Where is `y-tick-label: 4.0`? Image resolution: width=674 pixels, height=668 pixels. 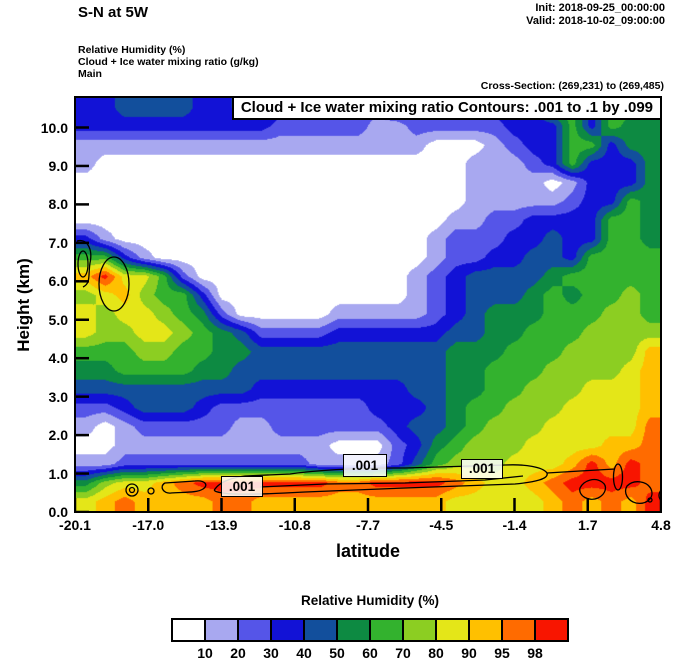
y-tick-label: 4.0 is located at coordinates (58, 358).